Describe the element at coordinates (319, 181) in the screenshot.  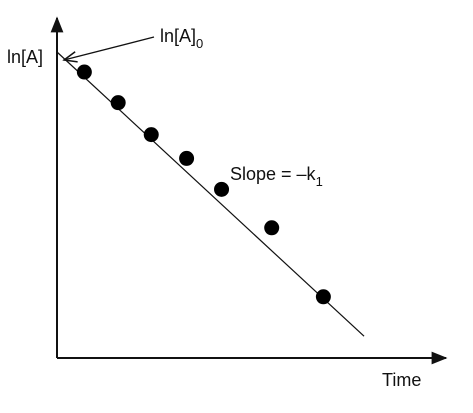
I see `slope-annotation-sub: 1` at that location.